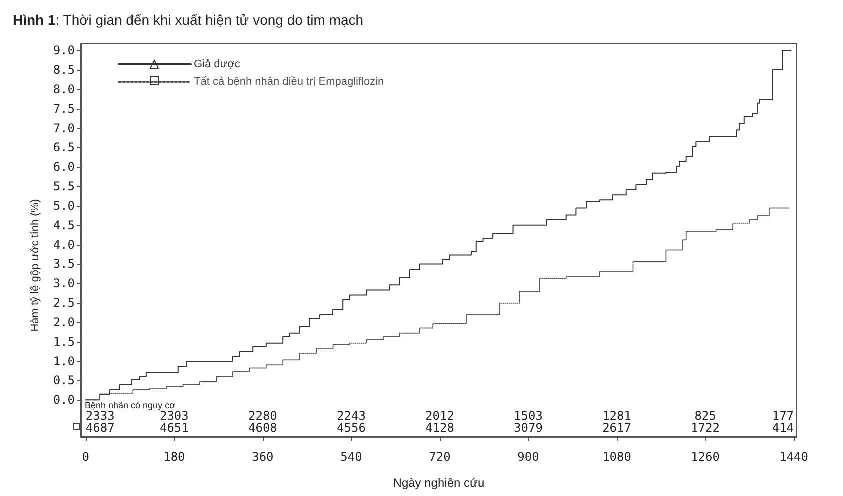 This screenshot has height=496, width=843. I want to click on y-tick-label: 0.0, so click(64, 400).